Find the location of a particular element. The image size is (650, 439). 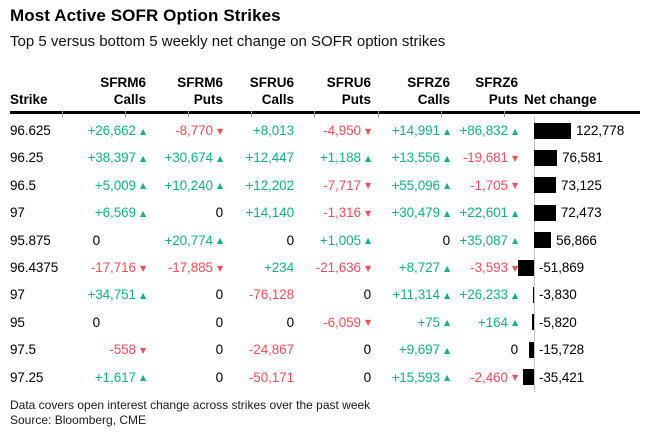

cell-sfrz6-calls: +15,593 ▲ is located at coordinates (420, 378).